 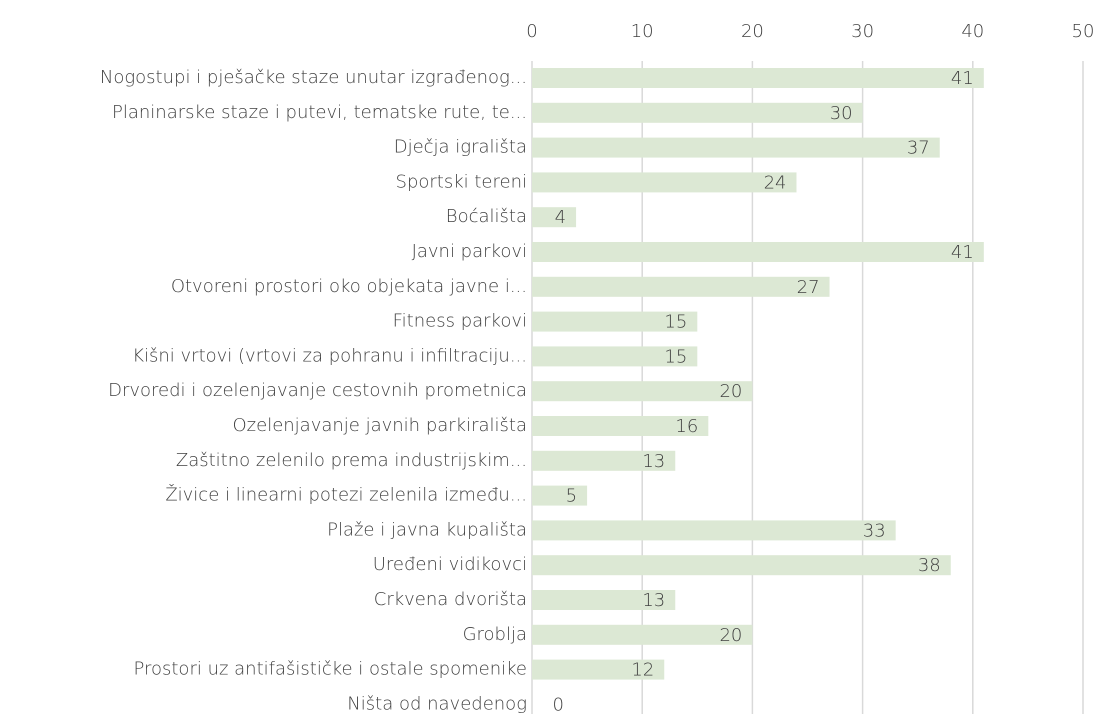 I want to click on value-label: 30, so click(x=841, y=113).